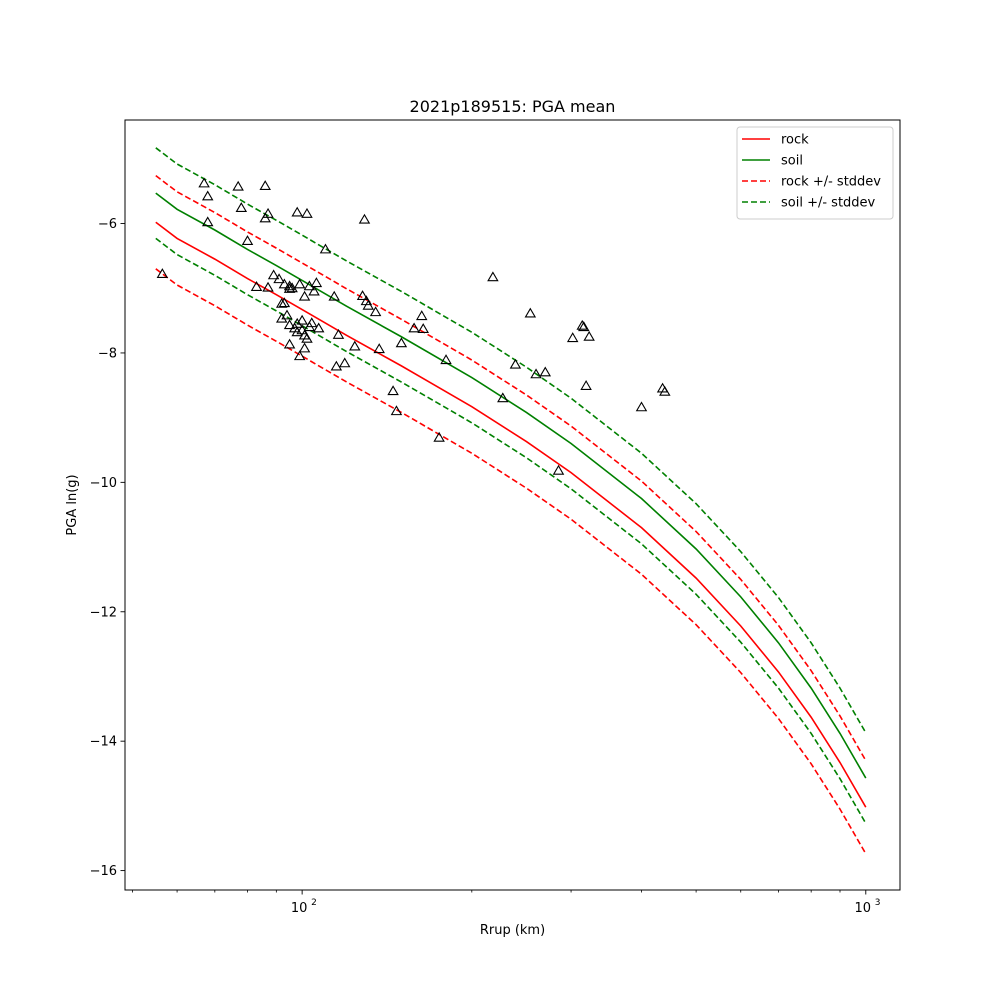  What do you see at coordinates (103, 612) in the screenshot?
I see `y-tick-label: −12` at bounding box center [103, 612].